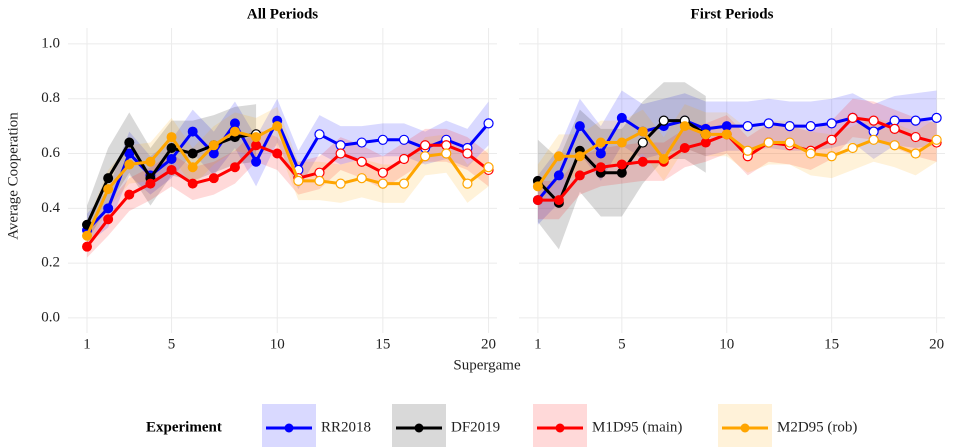  What do you see at coordinates (282, 14) in the screenshot?
I see `panel-title: All Periods` at bounding box center [282, 14].